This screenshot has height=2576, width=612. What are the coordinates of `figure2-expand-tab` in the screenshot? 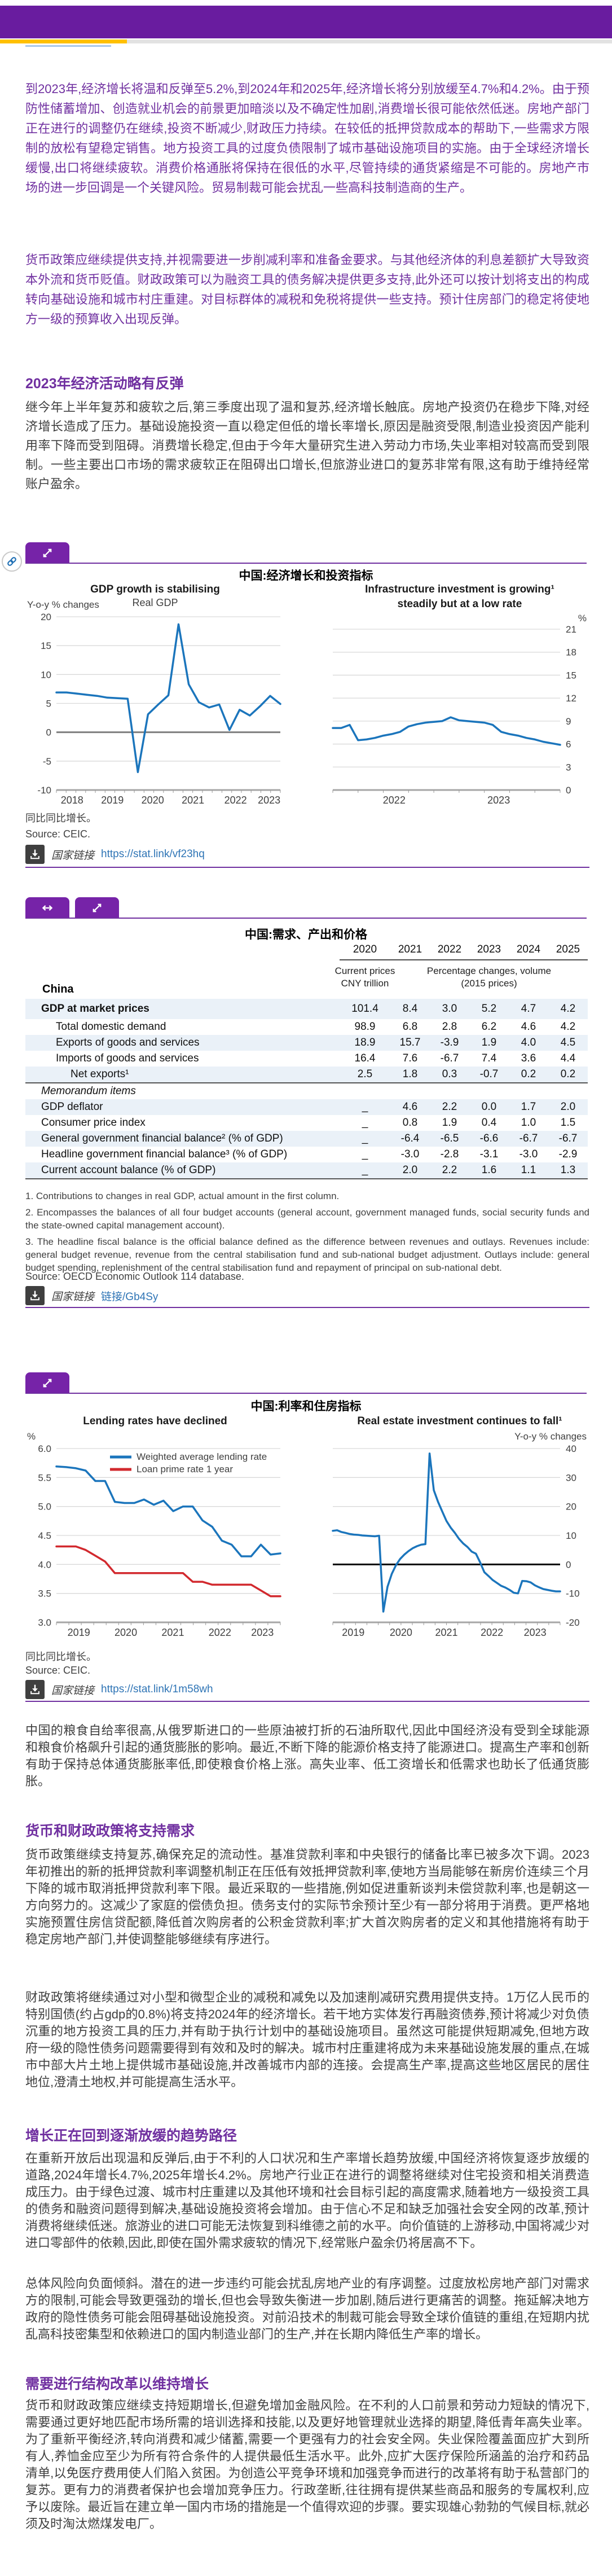 It's located at (47, 1383).